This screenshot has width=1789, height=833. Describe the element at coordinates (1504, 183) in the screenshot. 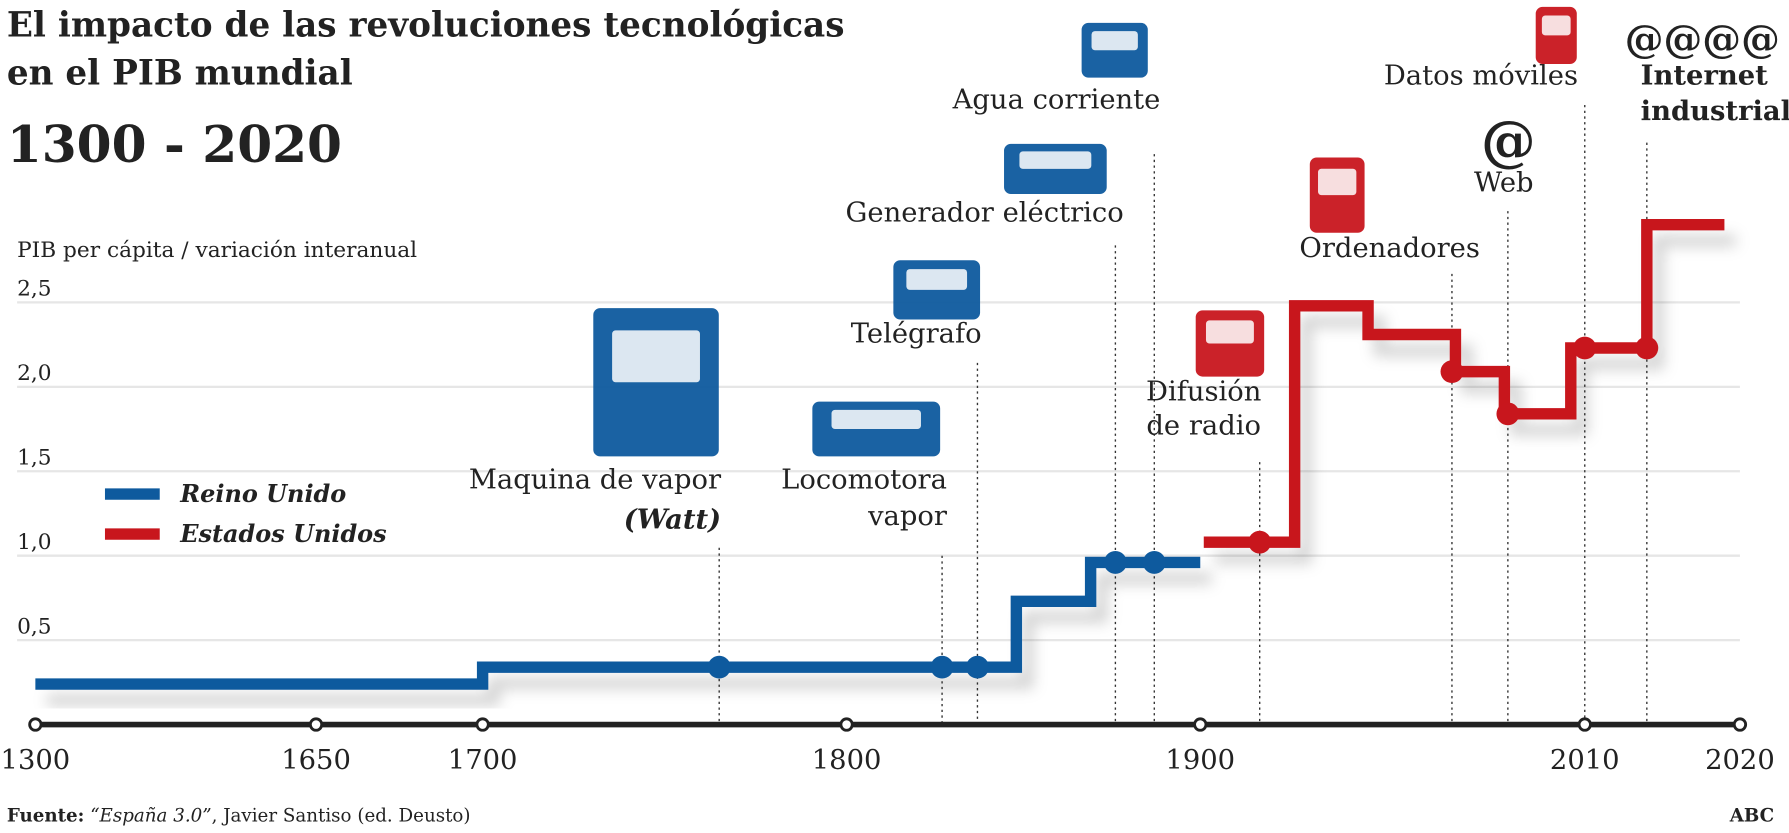

I see `event-label: Web` at that location.